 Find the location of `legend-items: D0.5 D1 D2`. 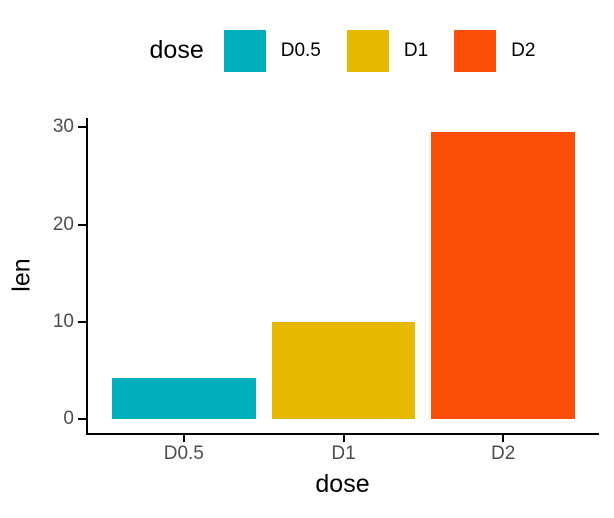

legend-items: D0.5 D1 D2 is located at coordinates (379, 50).